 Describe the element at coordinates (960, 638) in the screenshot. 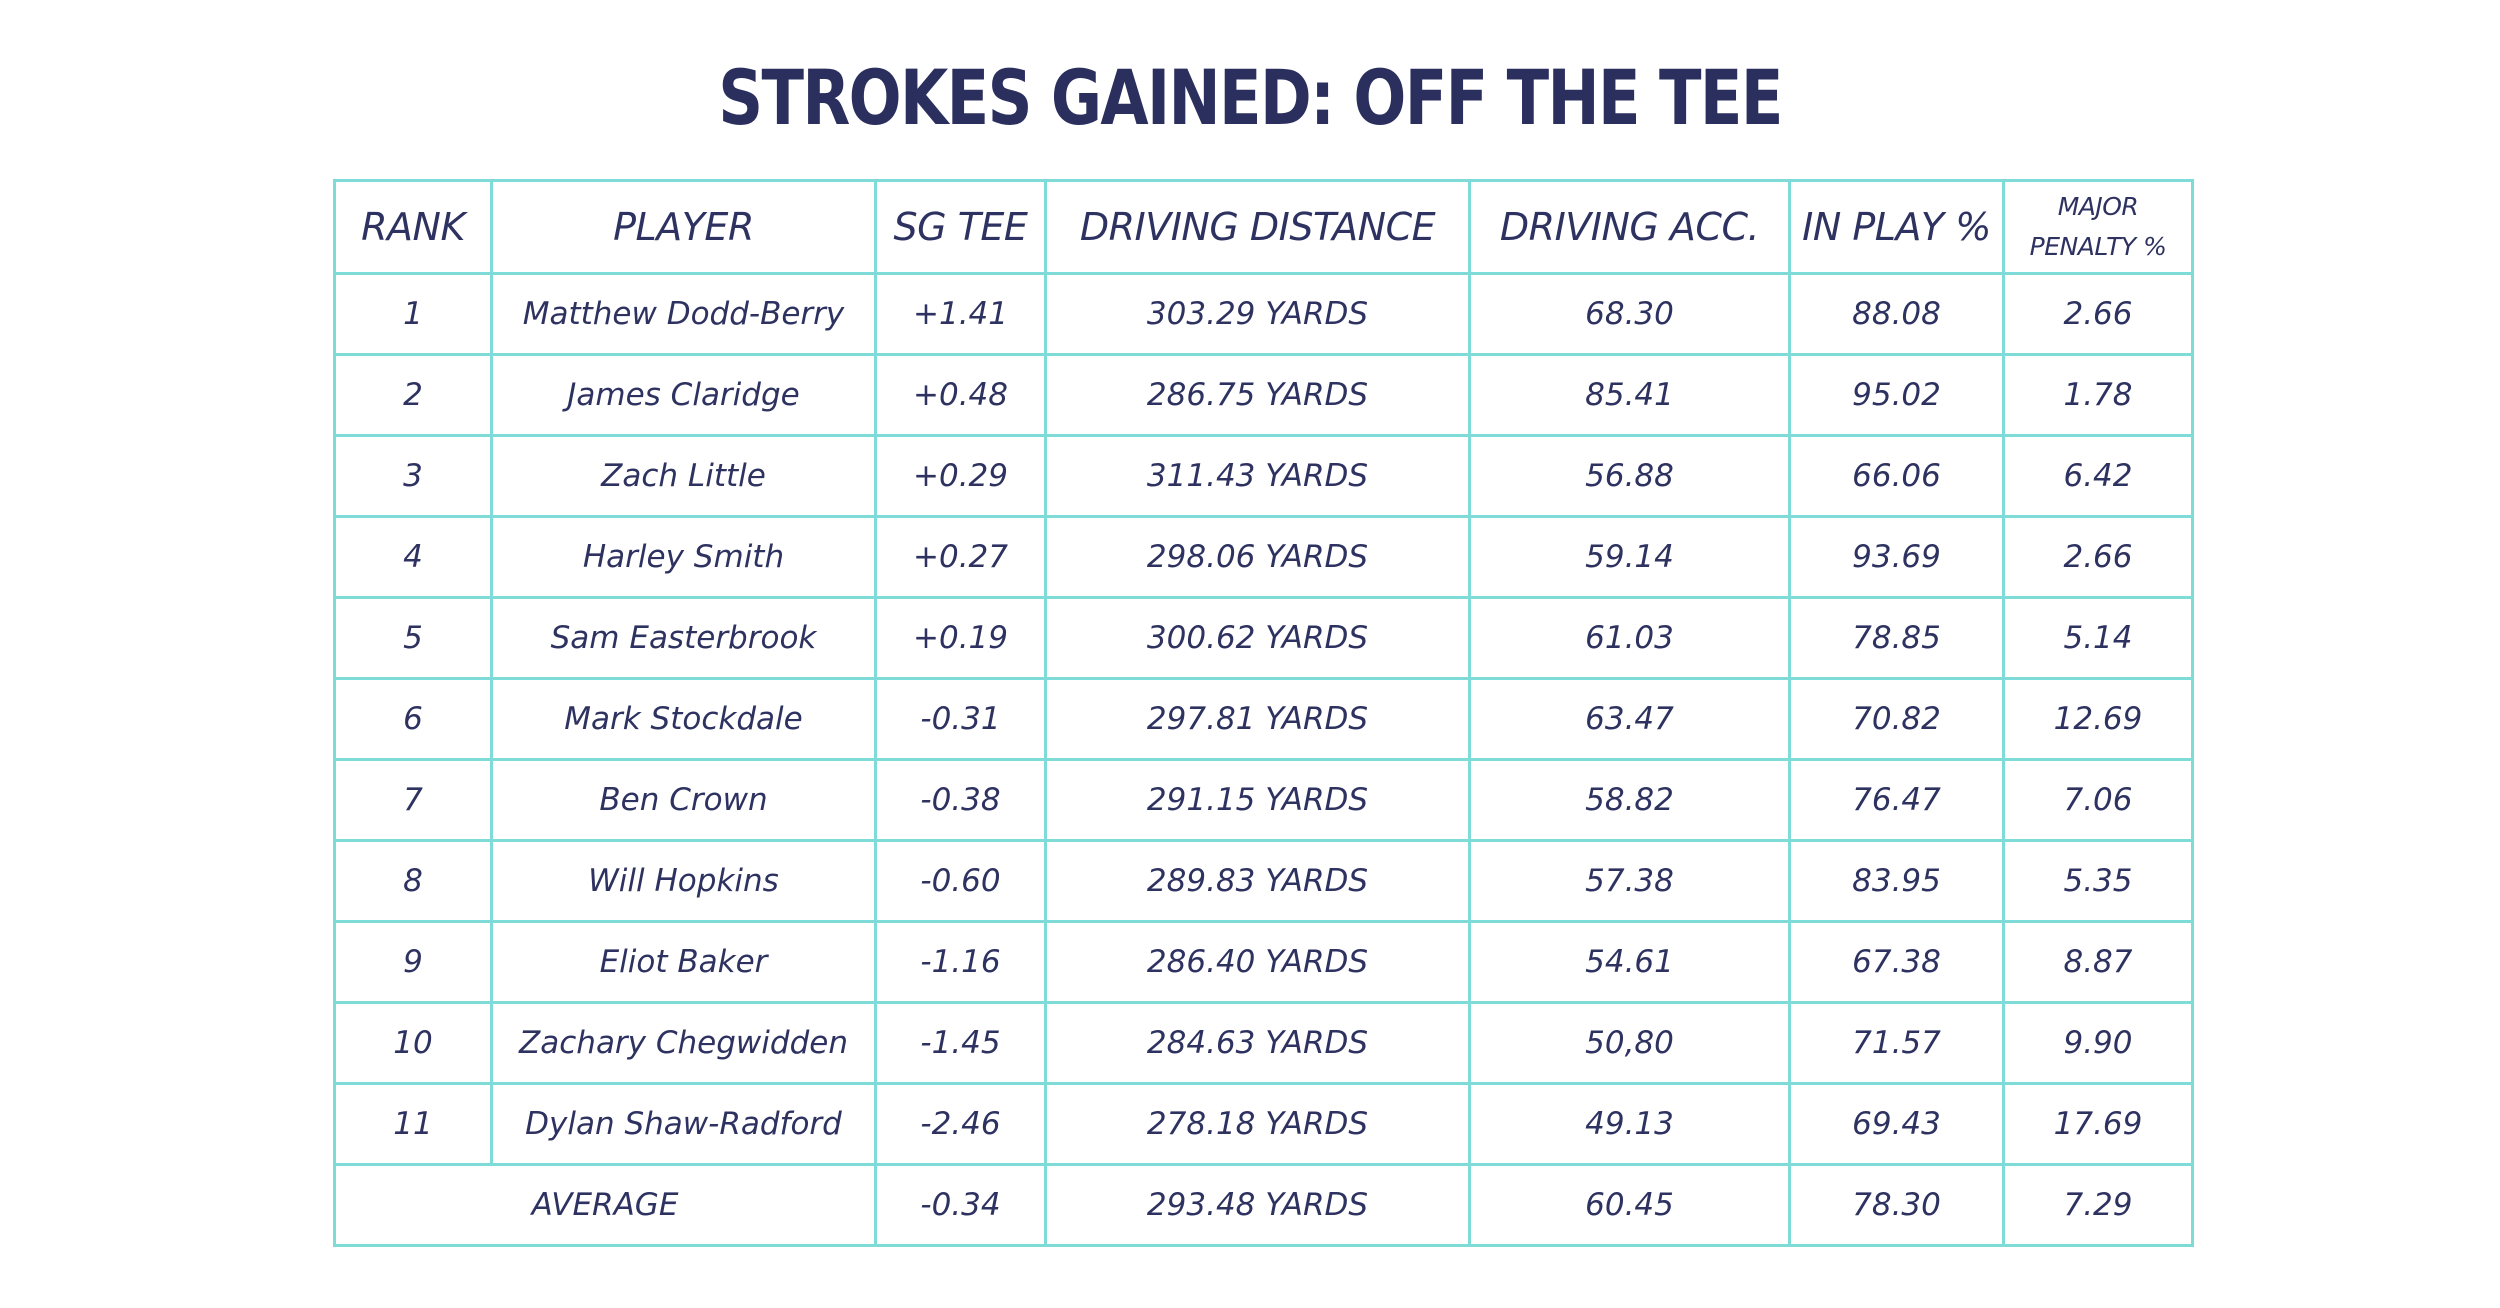

I see `cell-sg-tee: +0.19` at that location.